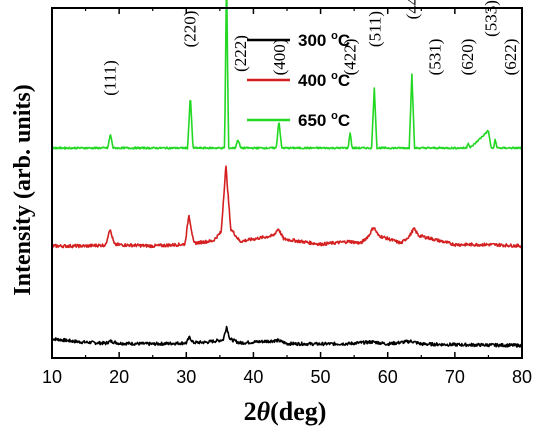 Image resolution: width=550 pixels, height=446 pixels. What do you see at coordinates (349, 57) in the screenshot?
I see `peak-label-6: (422)` at bounding box center [349, 57].